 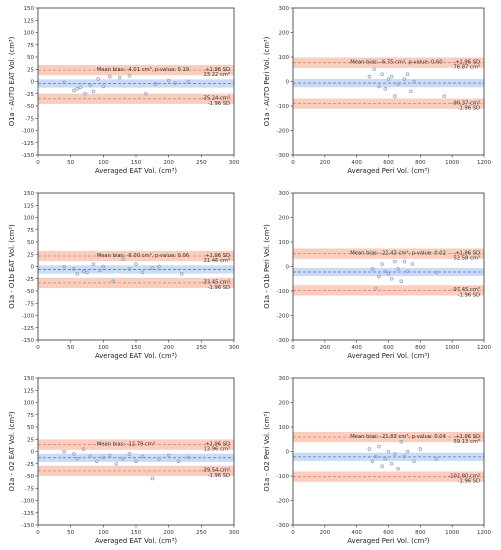 What do you see at coordinates (284, 9) in the screenshot?
I see `y-tick-label: 300` at bounding box center [284, 9].